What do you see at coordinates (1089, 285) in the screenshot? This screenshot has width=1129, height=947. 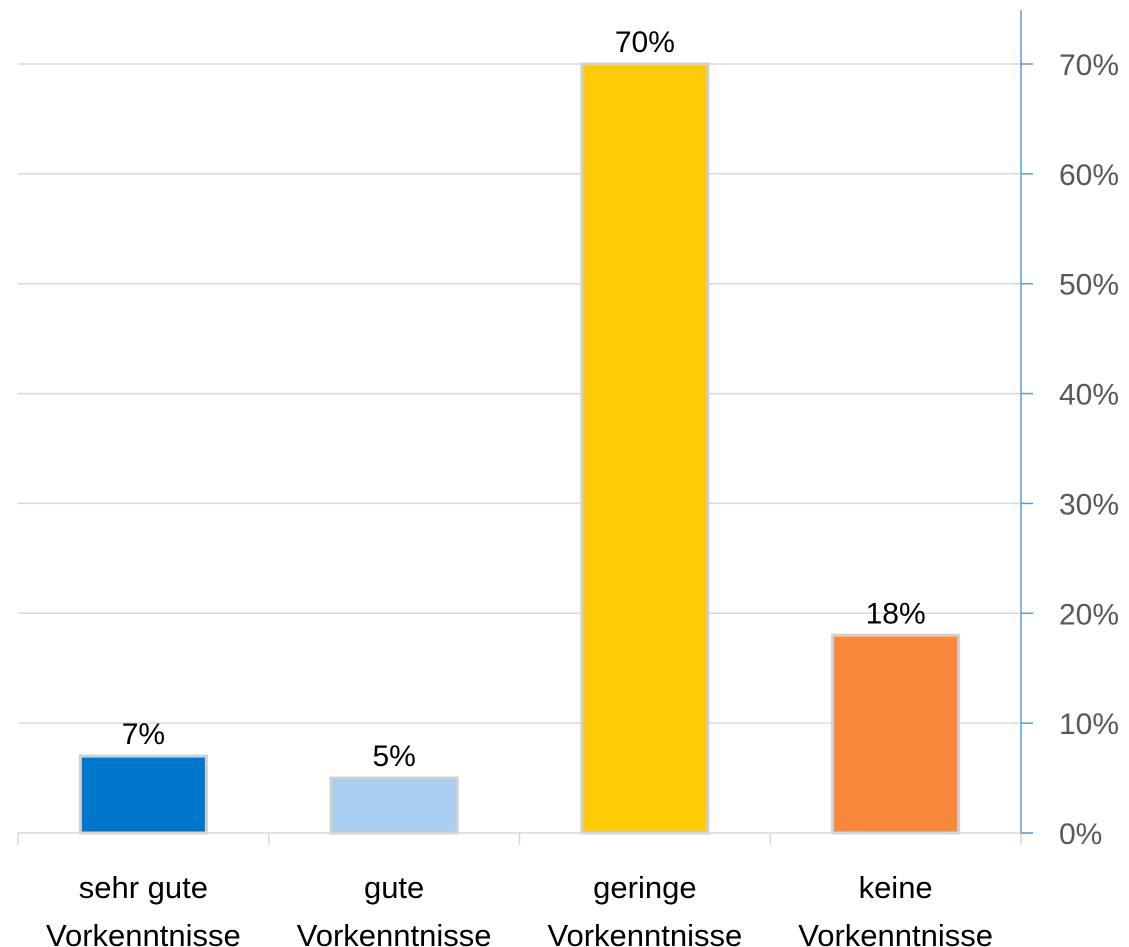 I see `y-tick-label-50: 50%` at bounding box center [1089, 285].